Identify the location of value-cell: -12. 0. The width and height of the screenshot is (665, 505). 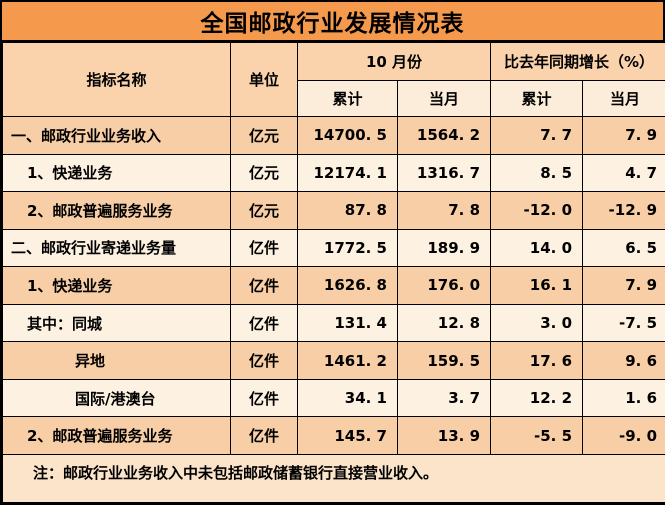
(537, 210).